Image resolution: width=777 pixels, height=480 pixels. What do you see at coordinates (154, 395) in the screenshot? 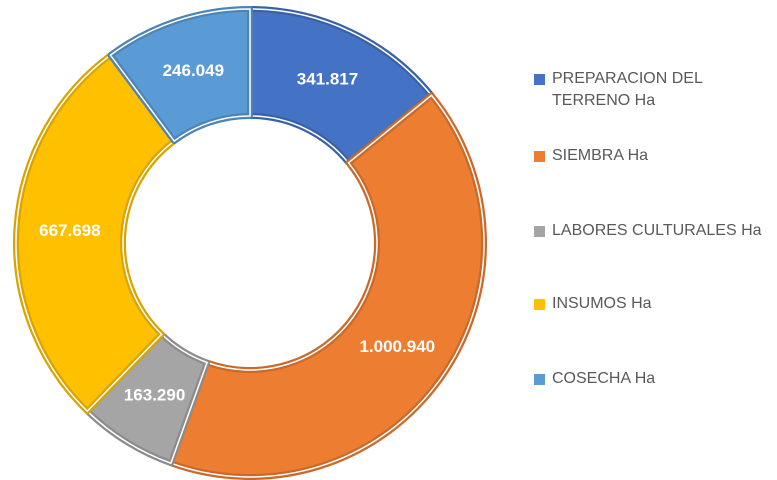
I see `data-label: 163.290` at bounding box center [154, 395].